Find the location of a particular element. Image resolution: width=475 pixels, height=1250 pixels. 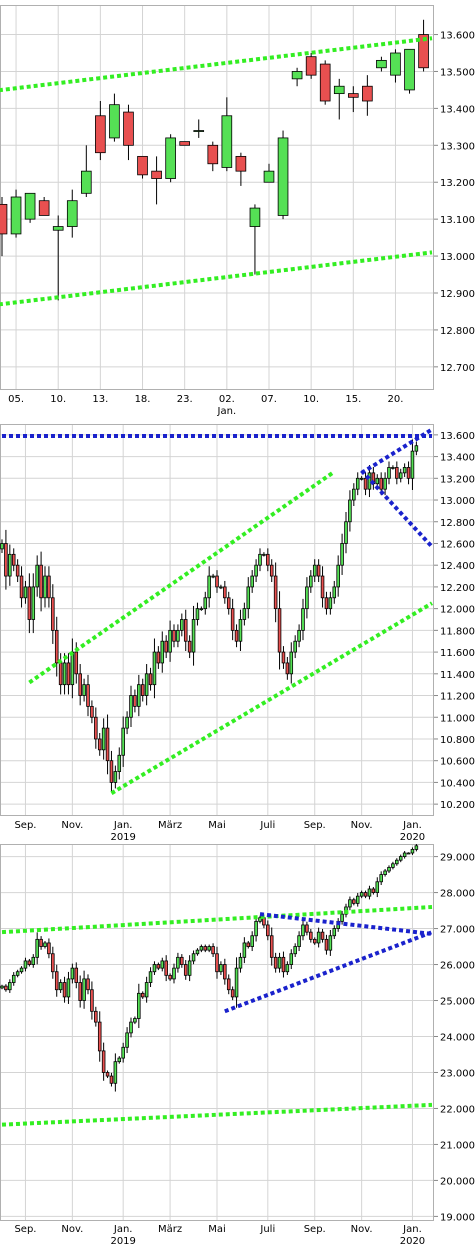

x-tick-label: Nov. is located at coordinates (72, 825).